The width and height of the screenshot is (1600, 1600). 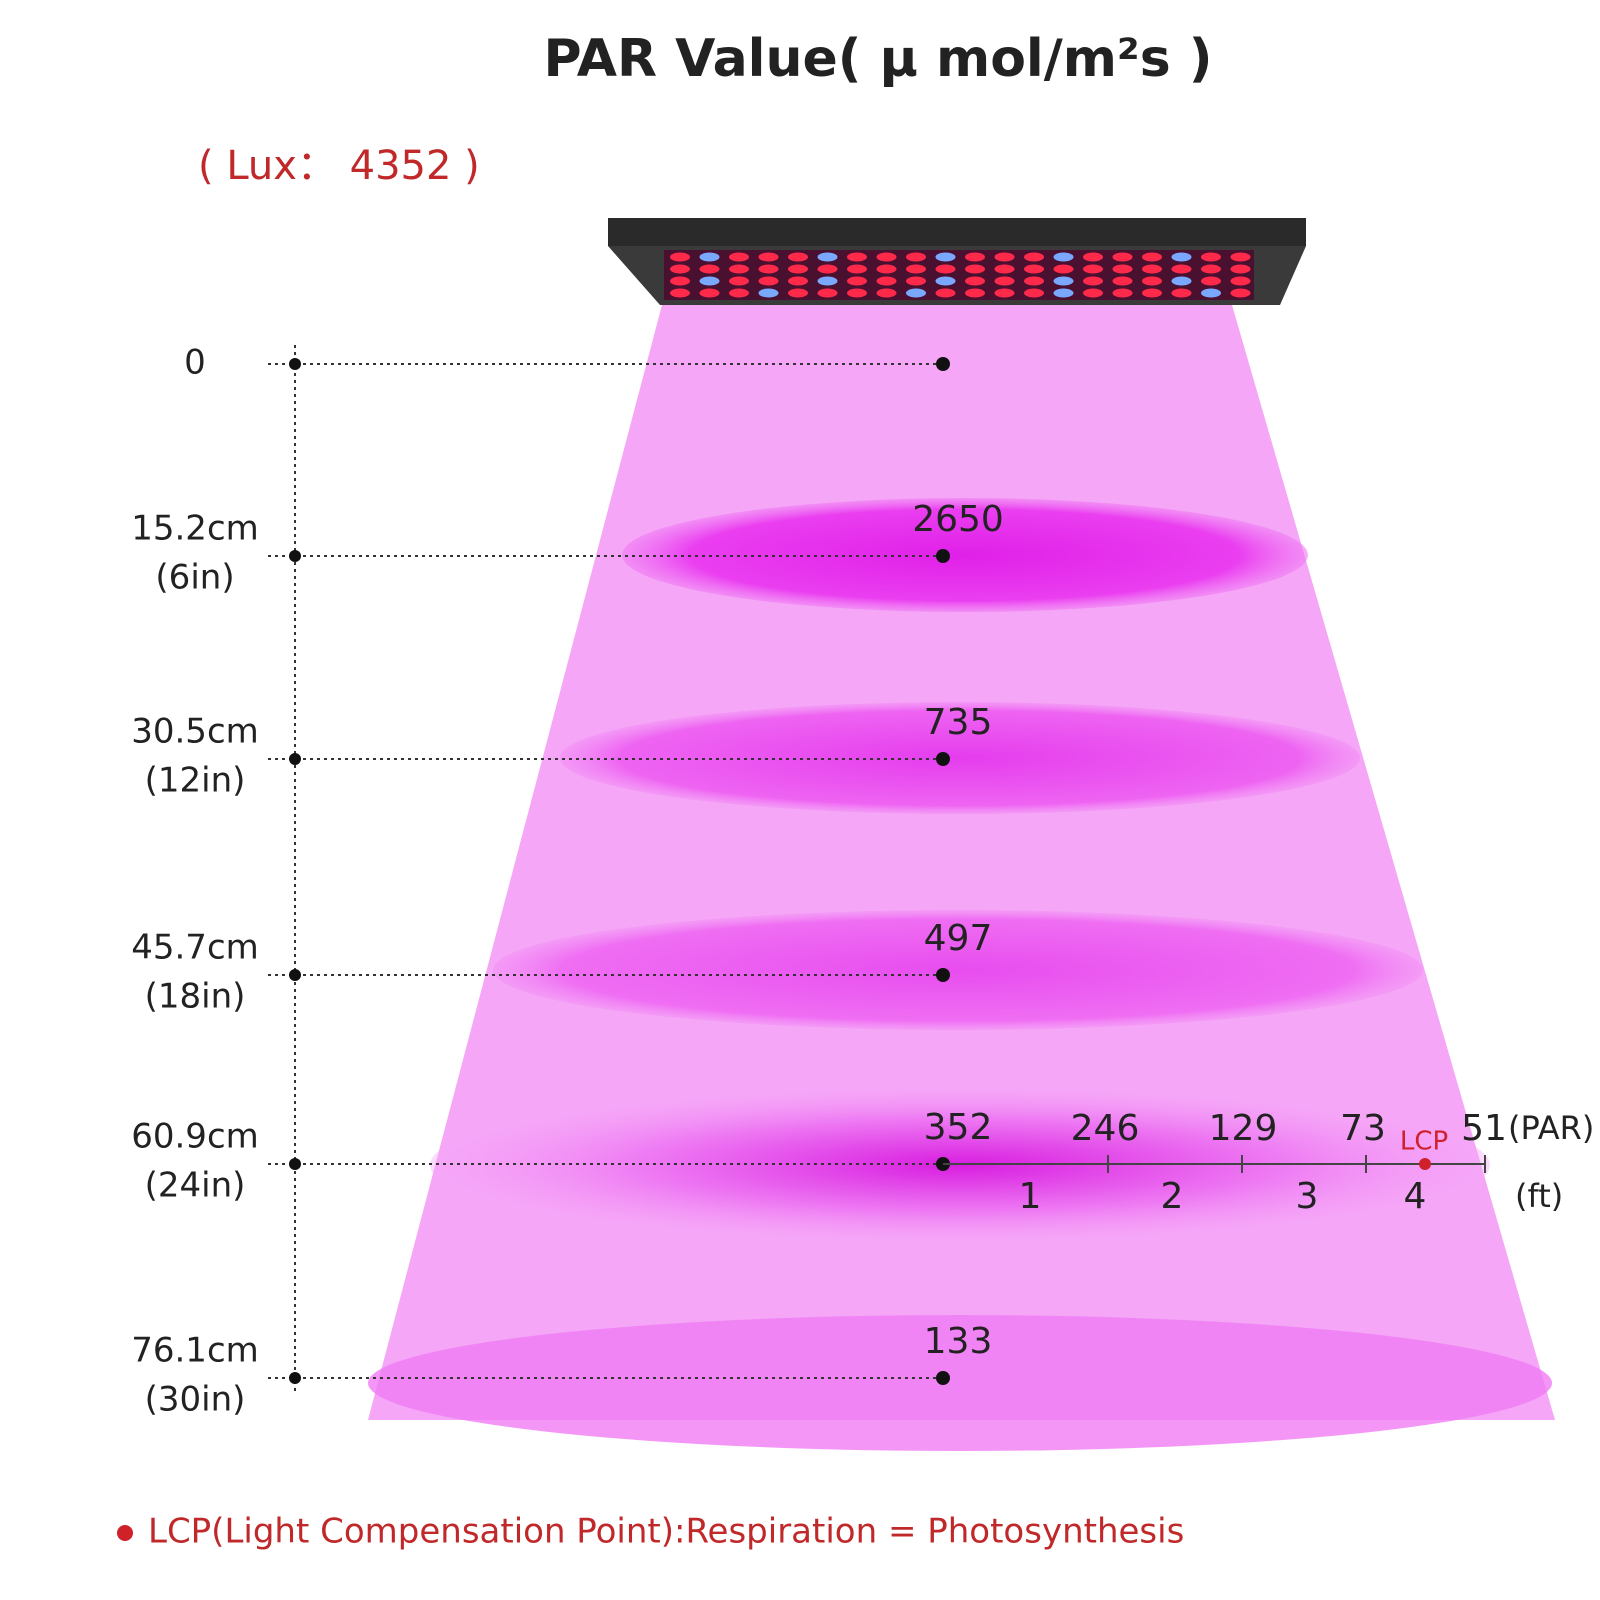 I want to click on spread-par: 246, so click(x=1105, y=1128).